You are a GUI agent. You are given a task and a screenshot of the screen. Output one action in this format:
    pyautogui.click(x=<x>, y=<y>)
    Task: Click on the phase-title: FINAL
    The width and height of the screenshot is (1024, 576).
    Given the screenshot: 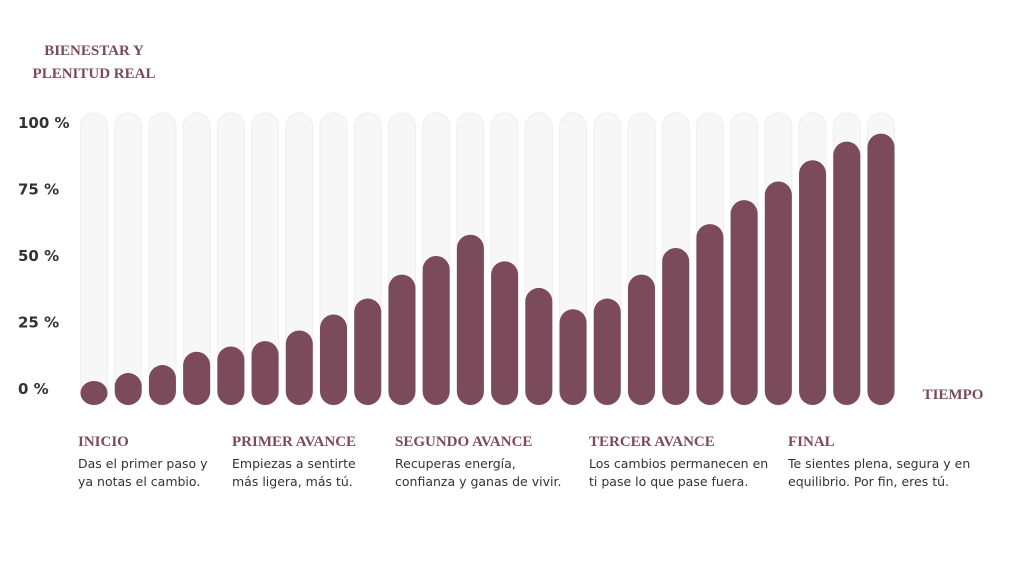 What is the action you would take?
    pyautogui.click(x=811, y=442)
    